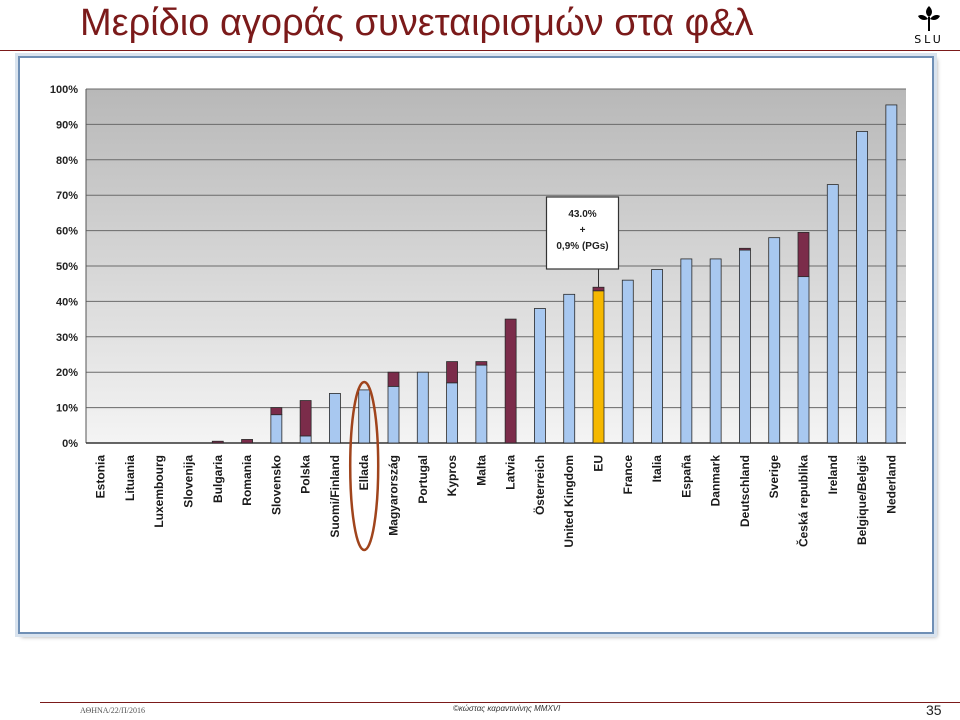 The image size is (960, 720). Describe the element at coordinates (67, 373) in the screenshot. I see `y-tick-label: 20%` at that location.